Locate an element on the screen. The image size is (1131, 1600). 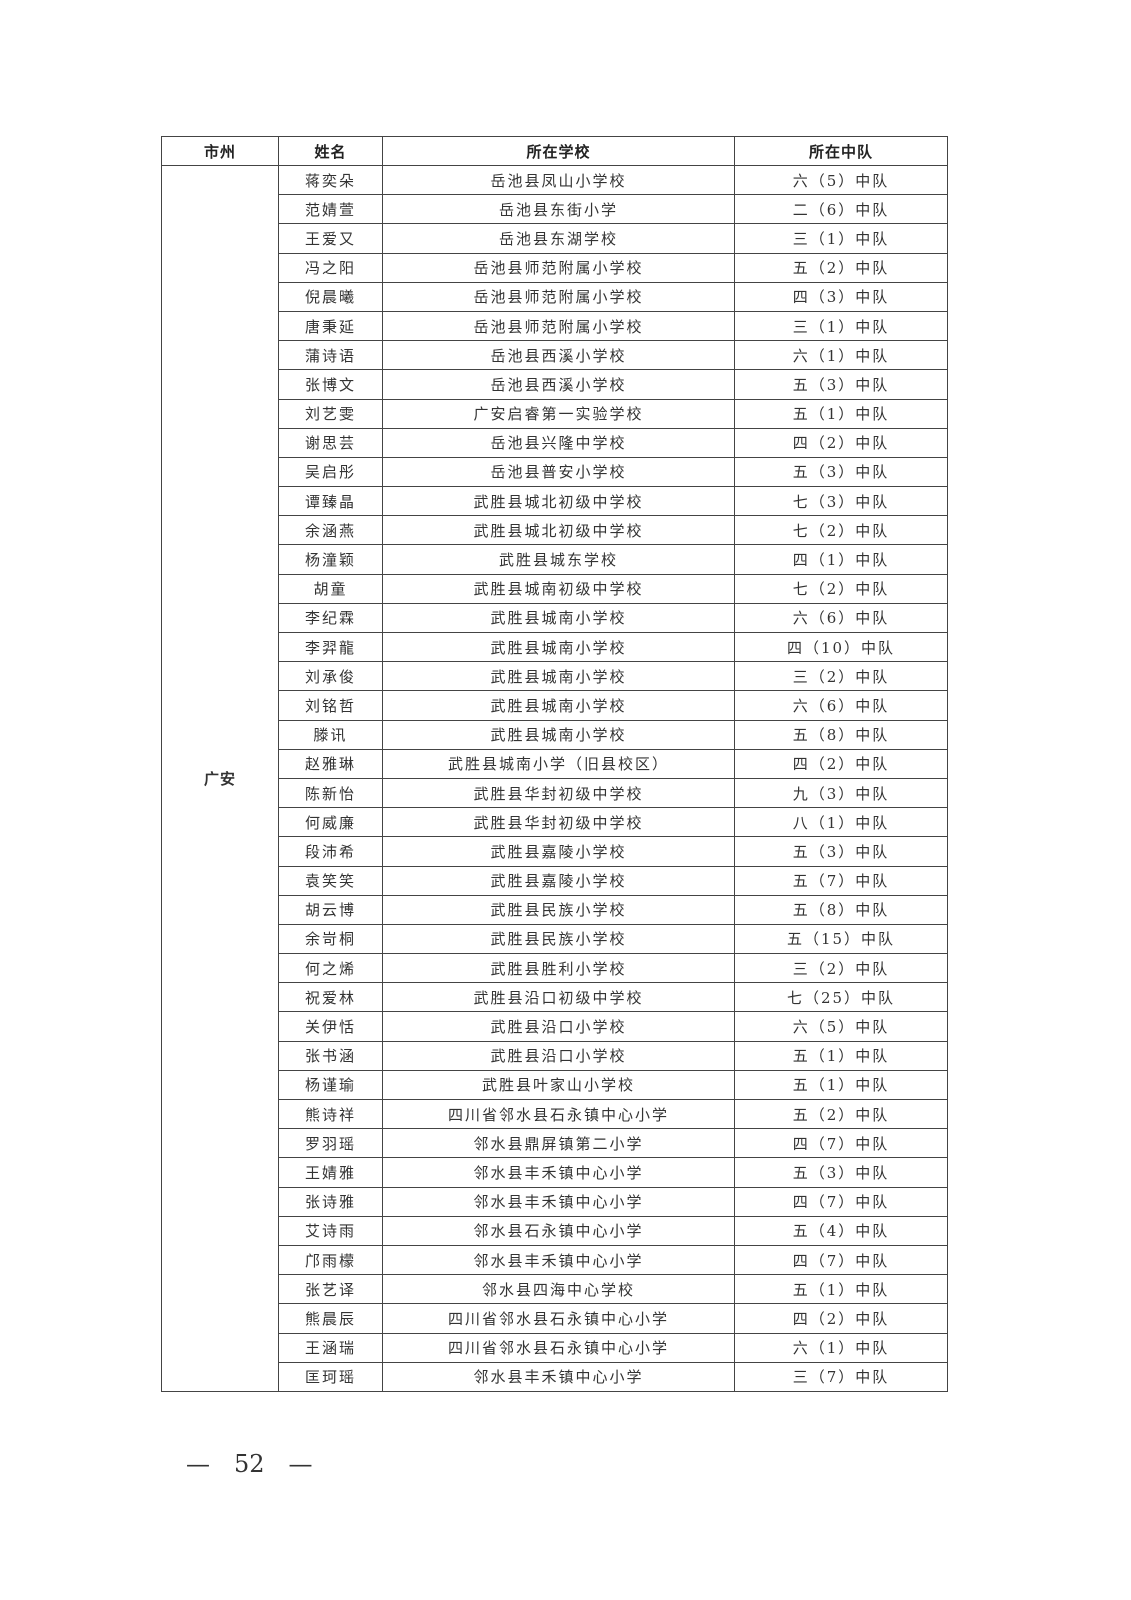
squad-cell: 五（8）中队 is located at coordinates (841, 734).